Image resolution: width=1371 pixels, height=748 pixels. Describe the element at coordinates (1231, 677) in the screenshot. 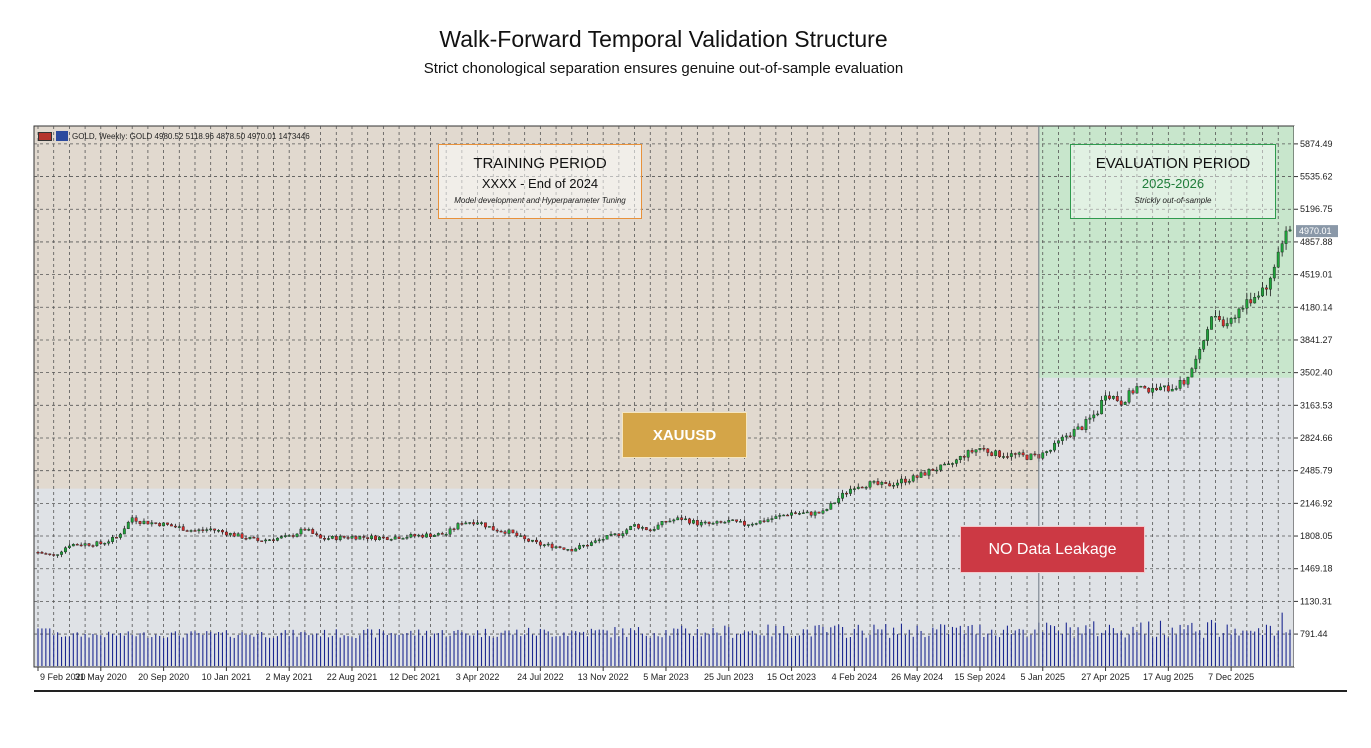

I see `x-tick-label: 7 Dec 2025` at that location.